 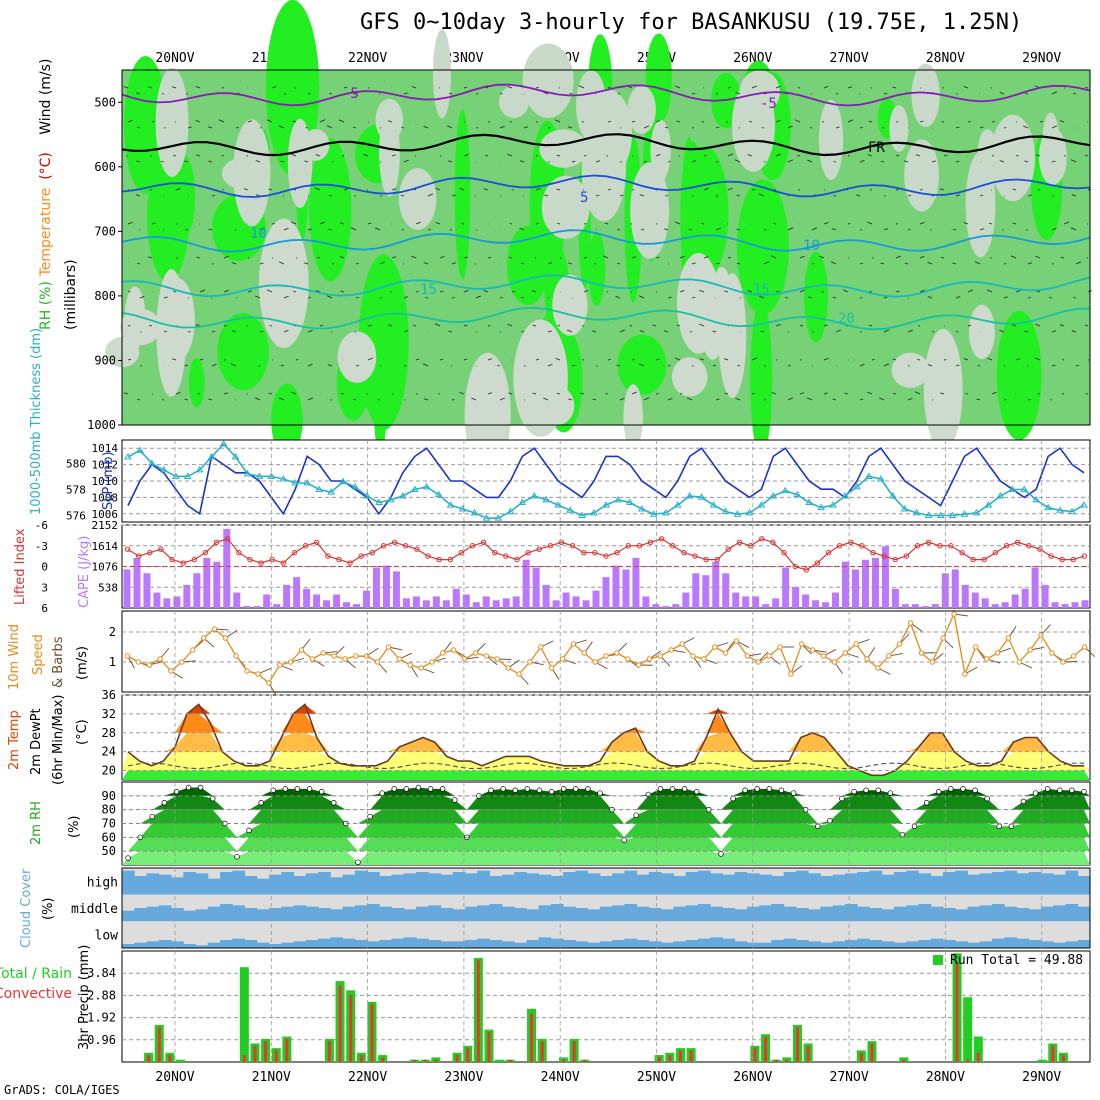 What do you see at coordinates (101, 995) in the screenshot?
I see `precip-tick-label: 2.88` at bounding box center [101, 995].